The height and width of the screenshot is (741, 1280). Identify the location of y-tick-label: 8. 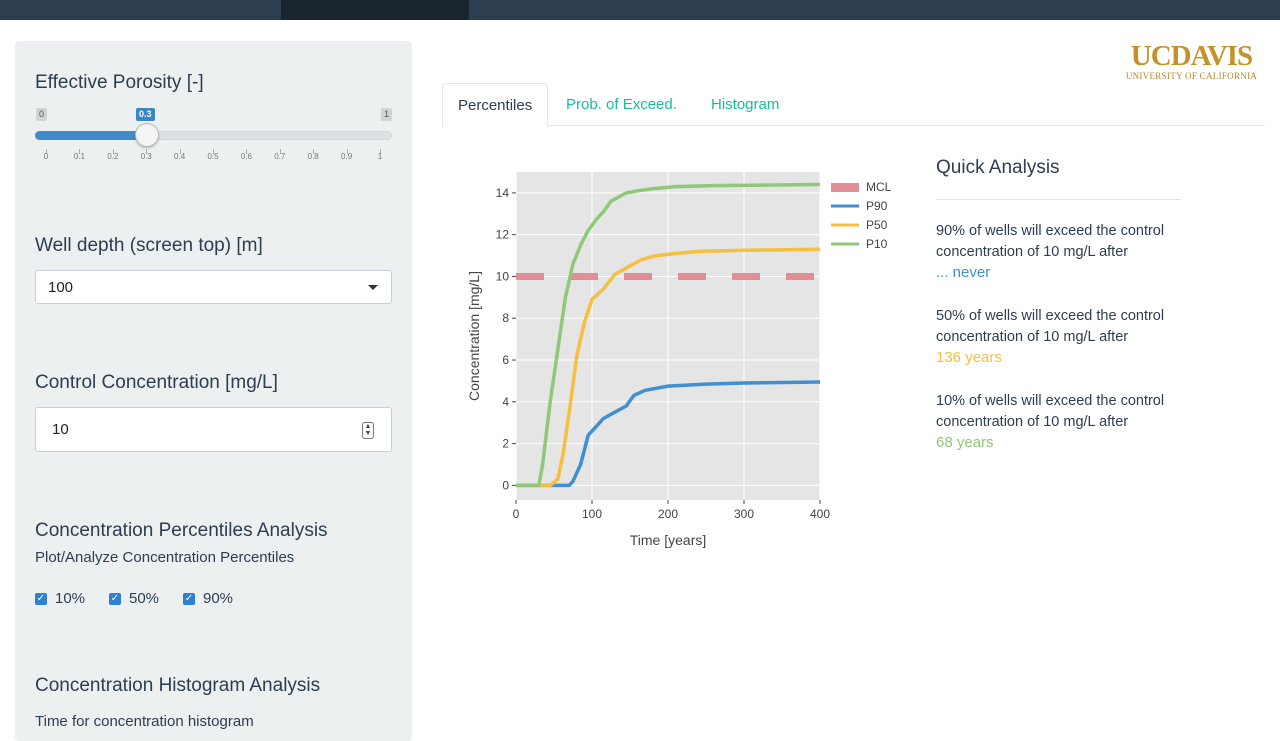
(505, 318).